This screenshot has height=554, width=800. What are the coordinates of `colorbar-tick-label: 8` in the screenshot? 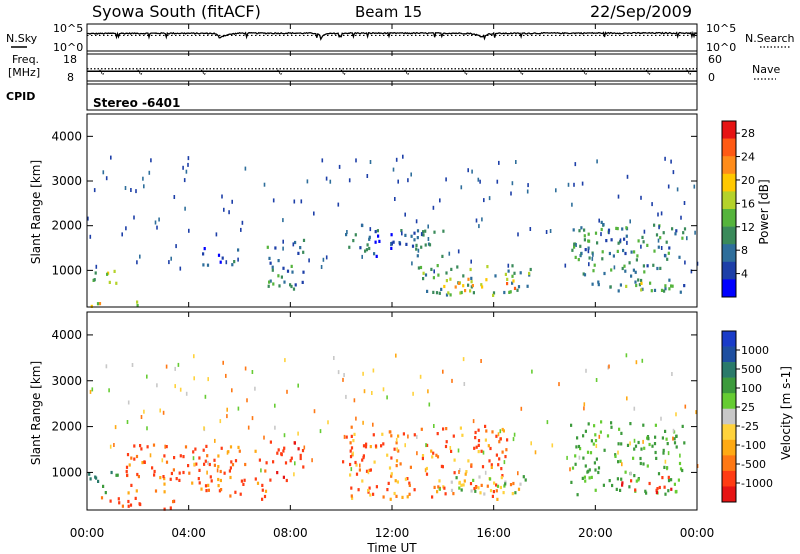 It's located at (744, 250).